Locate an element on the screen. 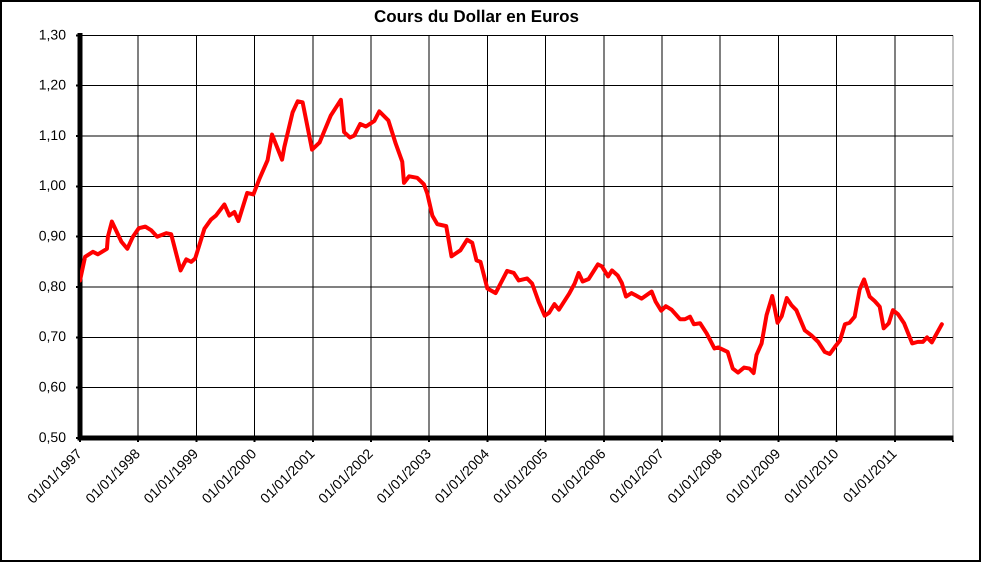  y-tick-label: 0,60 is located at coordinates (52, 386).